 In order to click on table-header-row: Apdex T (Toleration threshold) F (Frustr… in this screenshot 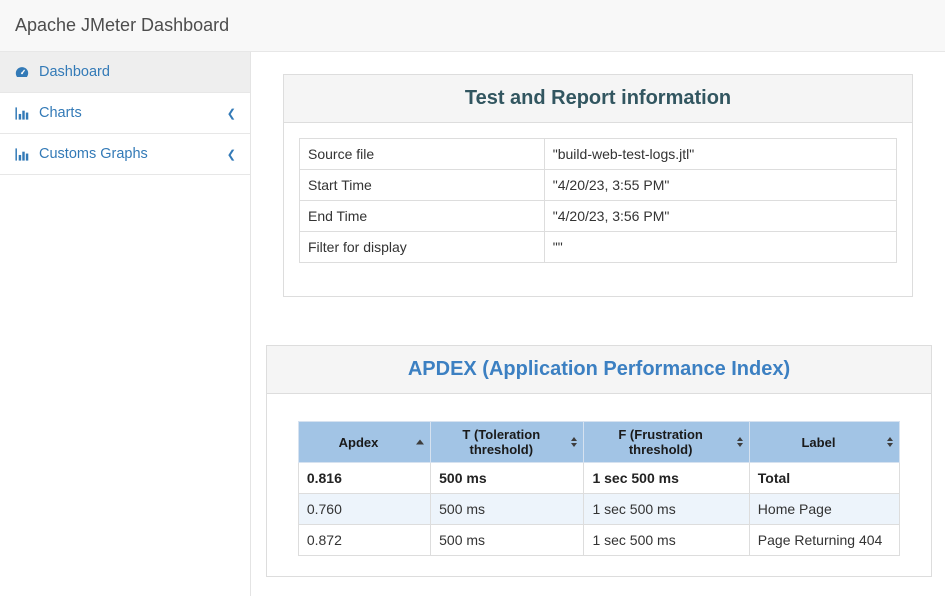, I will do `click(599, 442)`.